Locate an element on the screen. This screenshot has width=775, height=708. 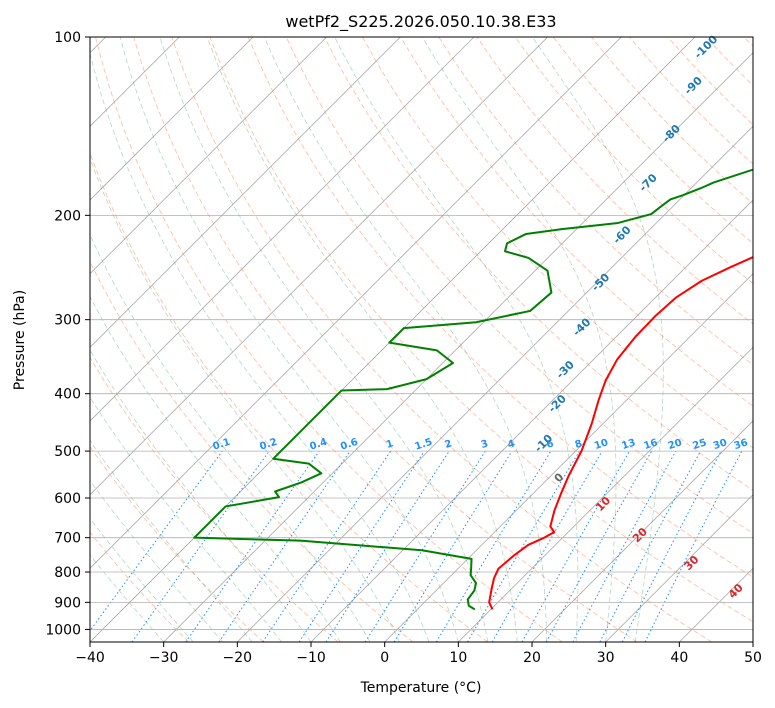
x-tick-label: −30 is located at coordinates (164, 658).